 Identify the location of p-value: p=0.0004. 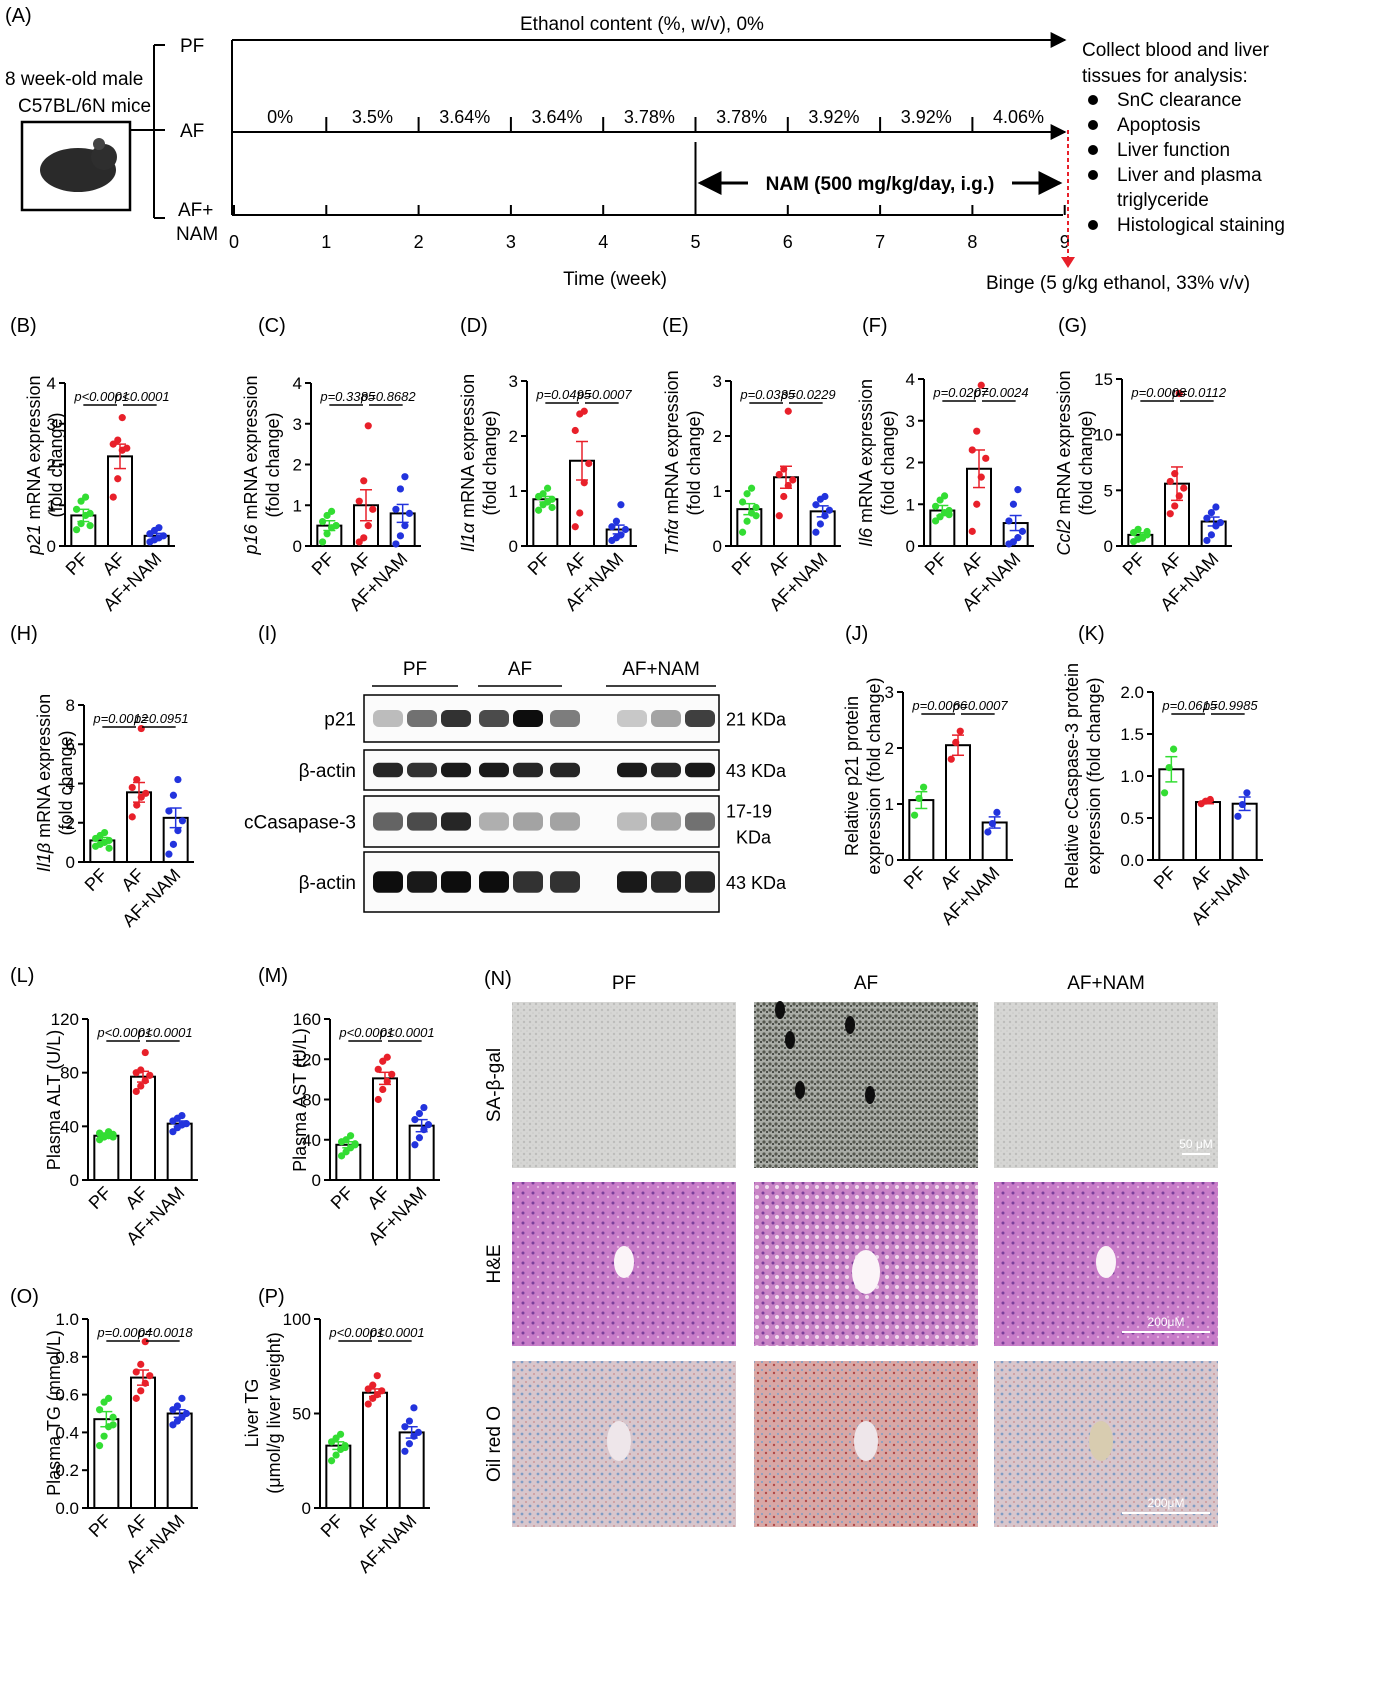
(124, 1332).